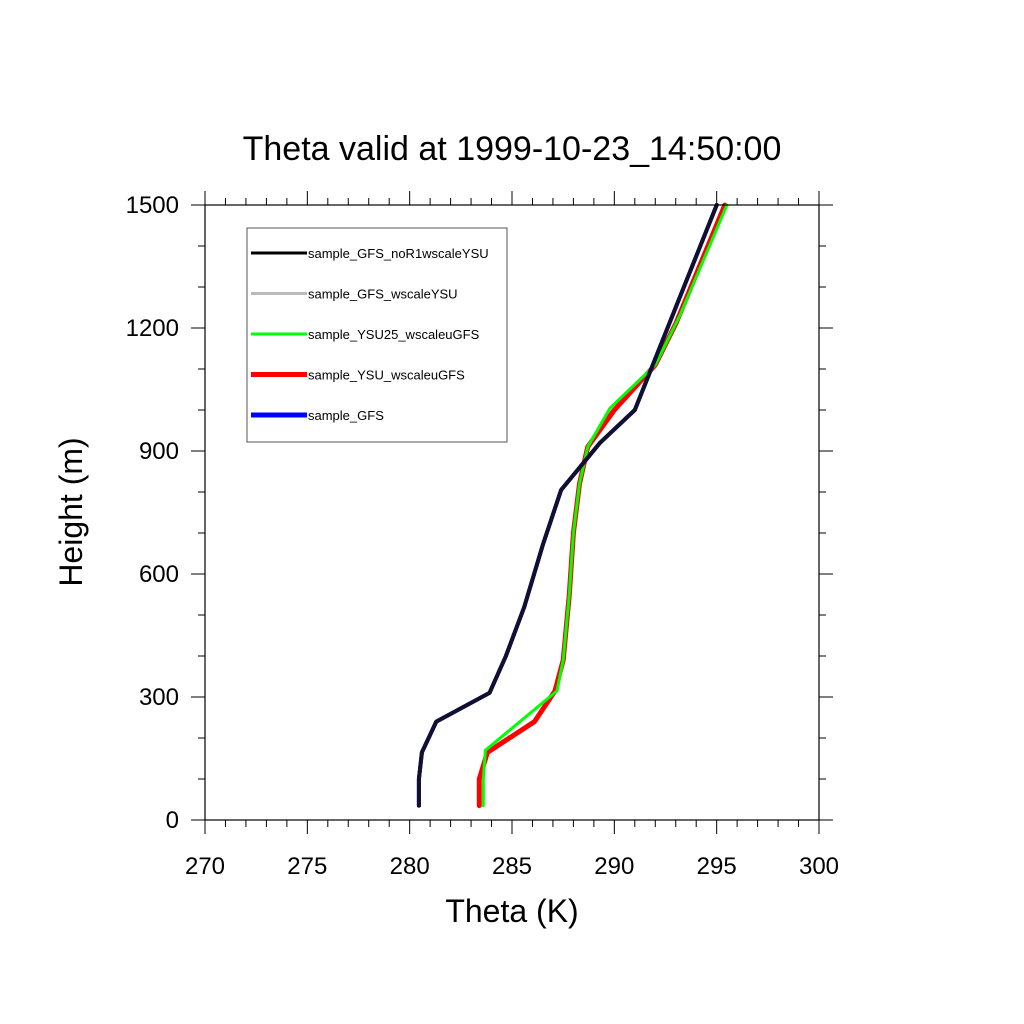 This screenshot has height=1024, width=1024. Describe the element at coordinates (152, 328) in the screenshot. I see `y-tick-label: 1200` at that location.